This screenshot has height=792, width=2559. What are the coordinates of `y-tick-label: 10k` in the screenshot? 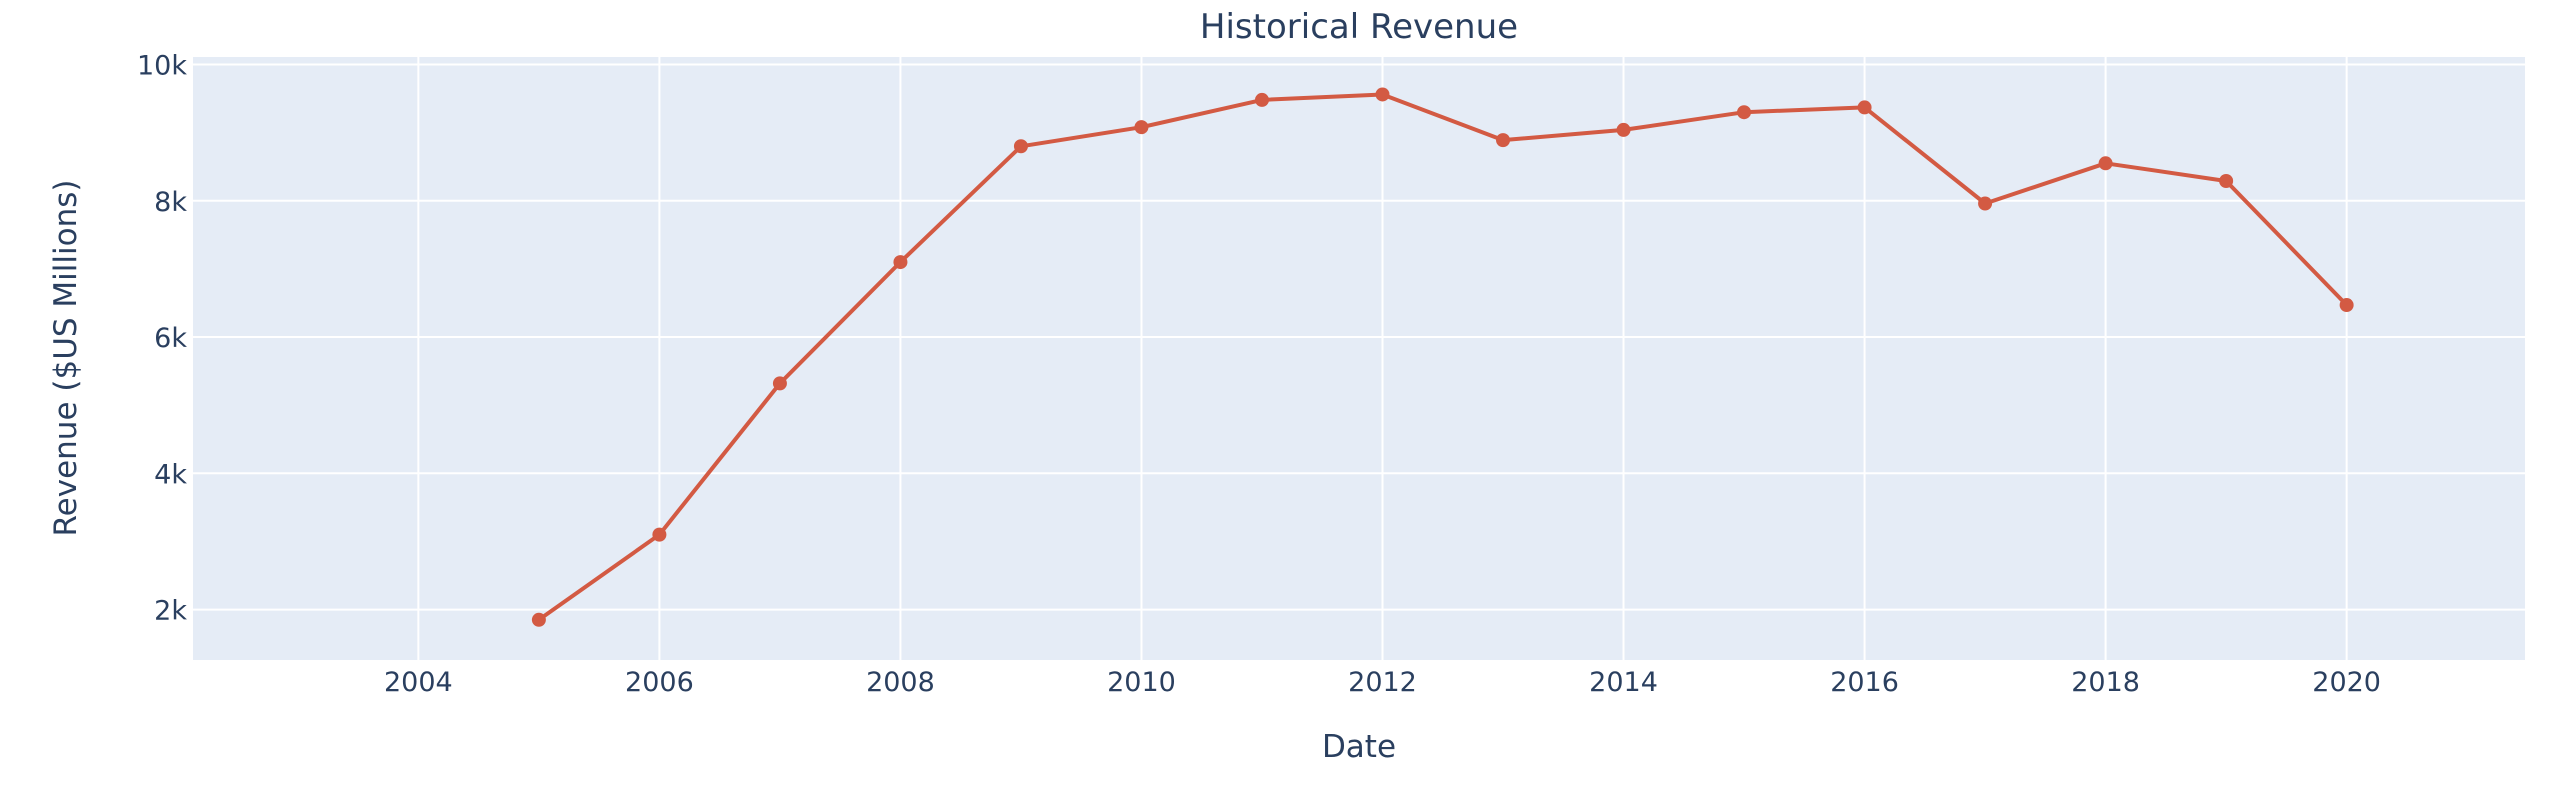 It's located at (162, 65).